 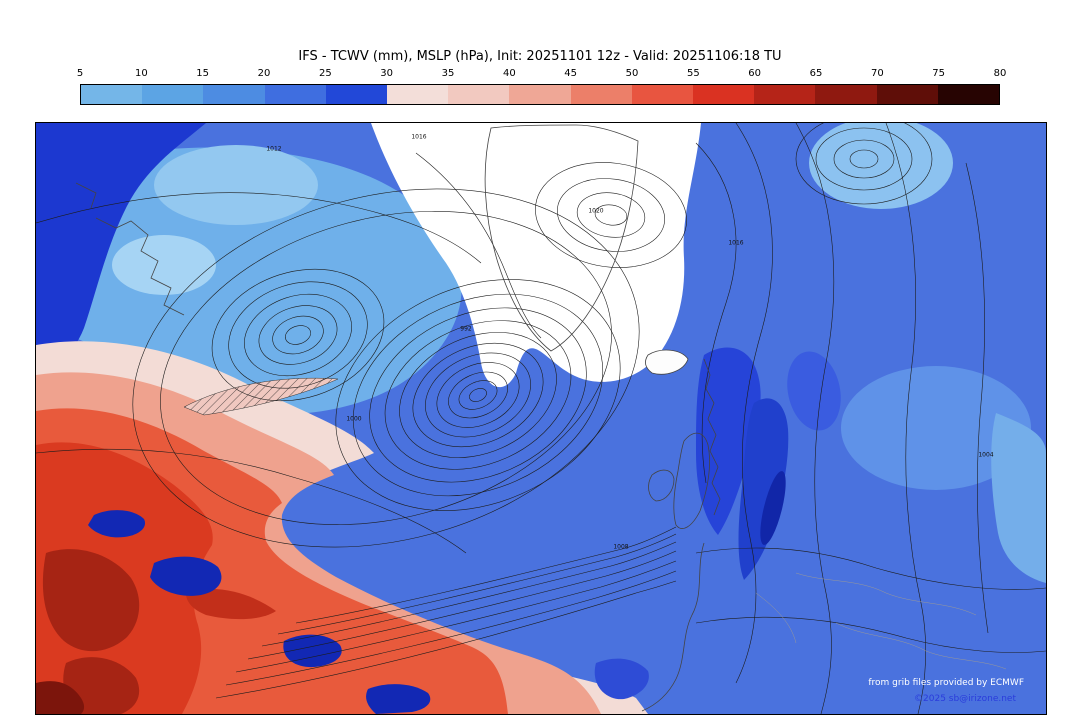 I want to click on colorbar-tick-label: 60, so click(x=755, y=73).